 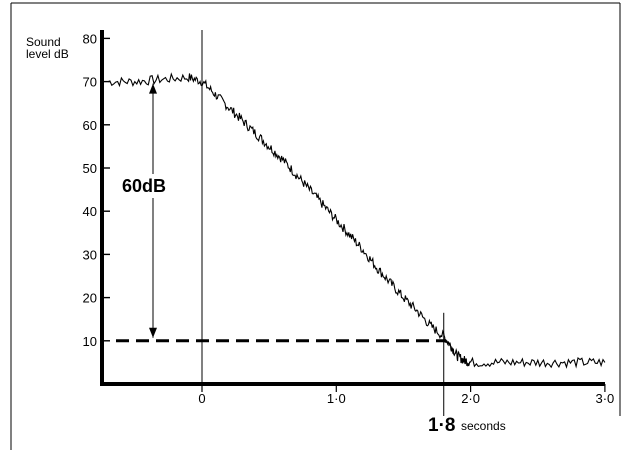 What do you see at coordinates (144, 186) in the screenshot?
I see `drop-label: 60dB` at bounding box center [144, 186].